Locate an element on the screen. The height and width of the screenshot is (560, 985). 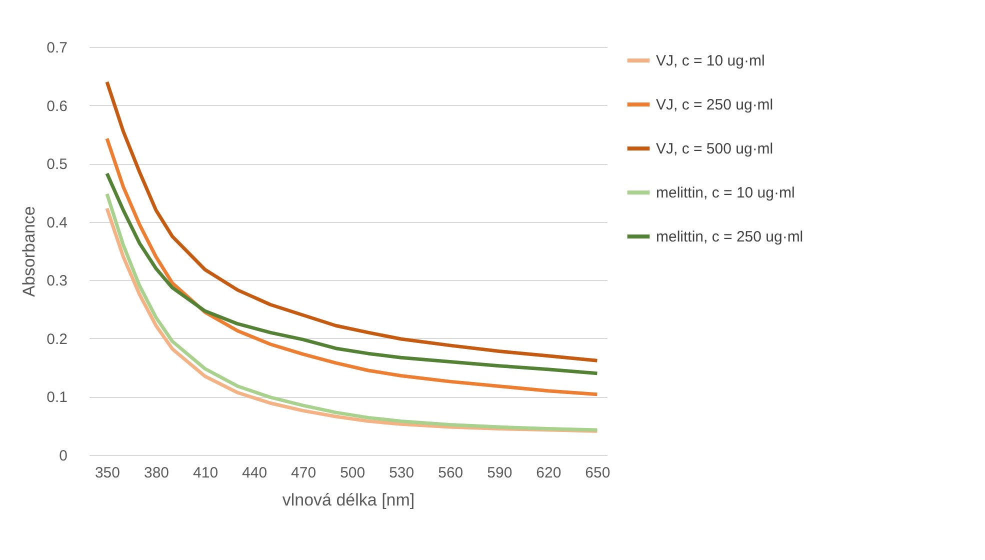
y-tick-label: 0.1 is located at coordinates (57, 397).